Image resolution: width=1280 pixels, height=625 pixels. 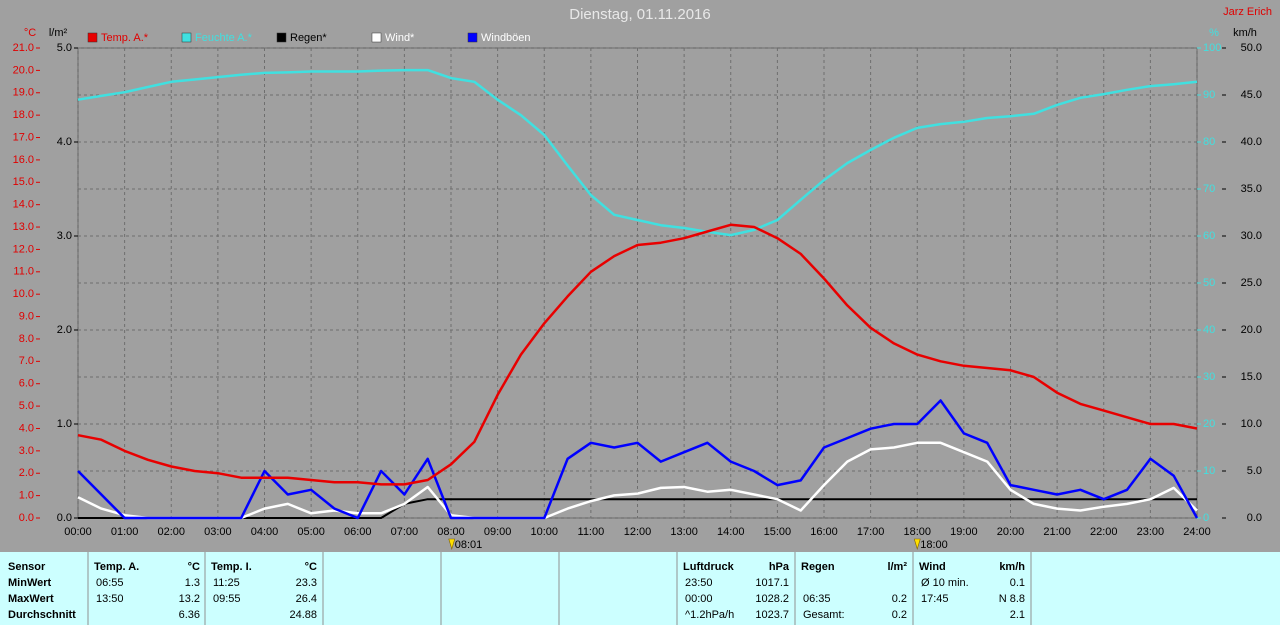 I want to click on x-tick-label: 17:00, so click(x=871, y=532).